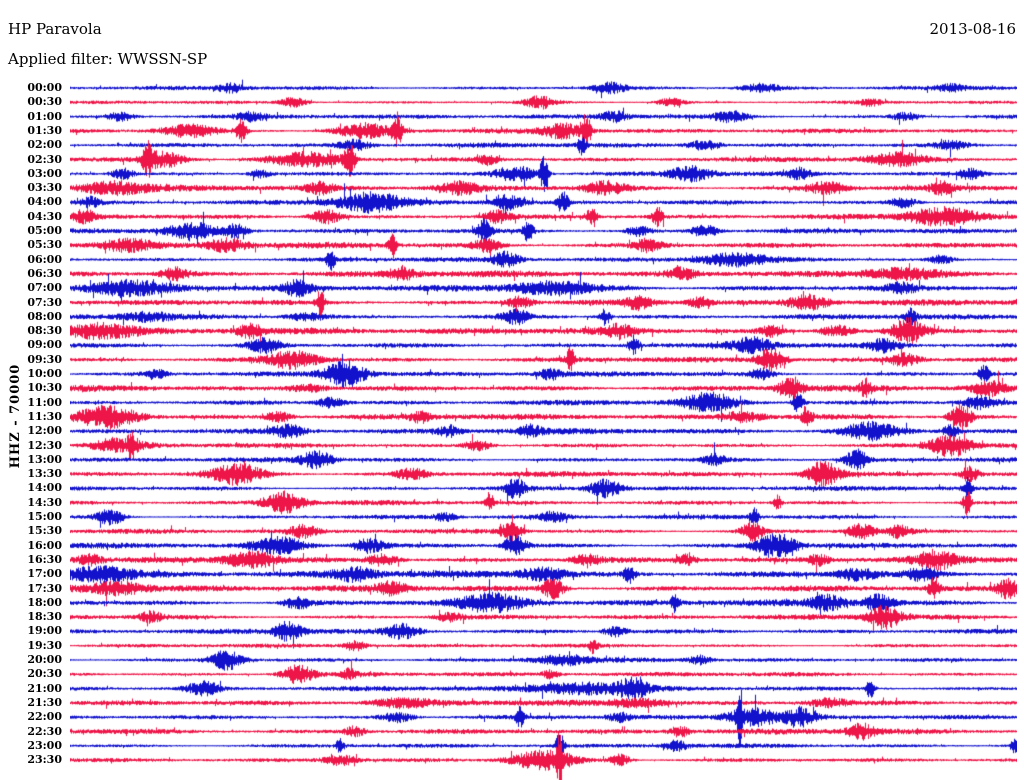 This screenshot has height=780, width=1024. Describe the element at coordinates (44, 245) in the screenshot. I see `time-label-05:30: 05:30` at that location.